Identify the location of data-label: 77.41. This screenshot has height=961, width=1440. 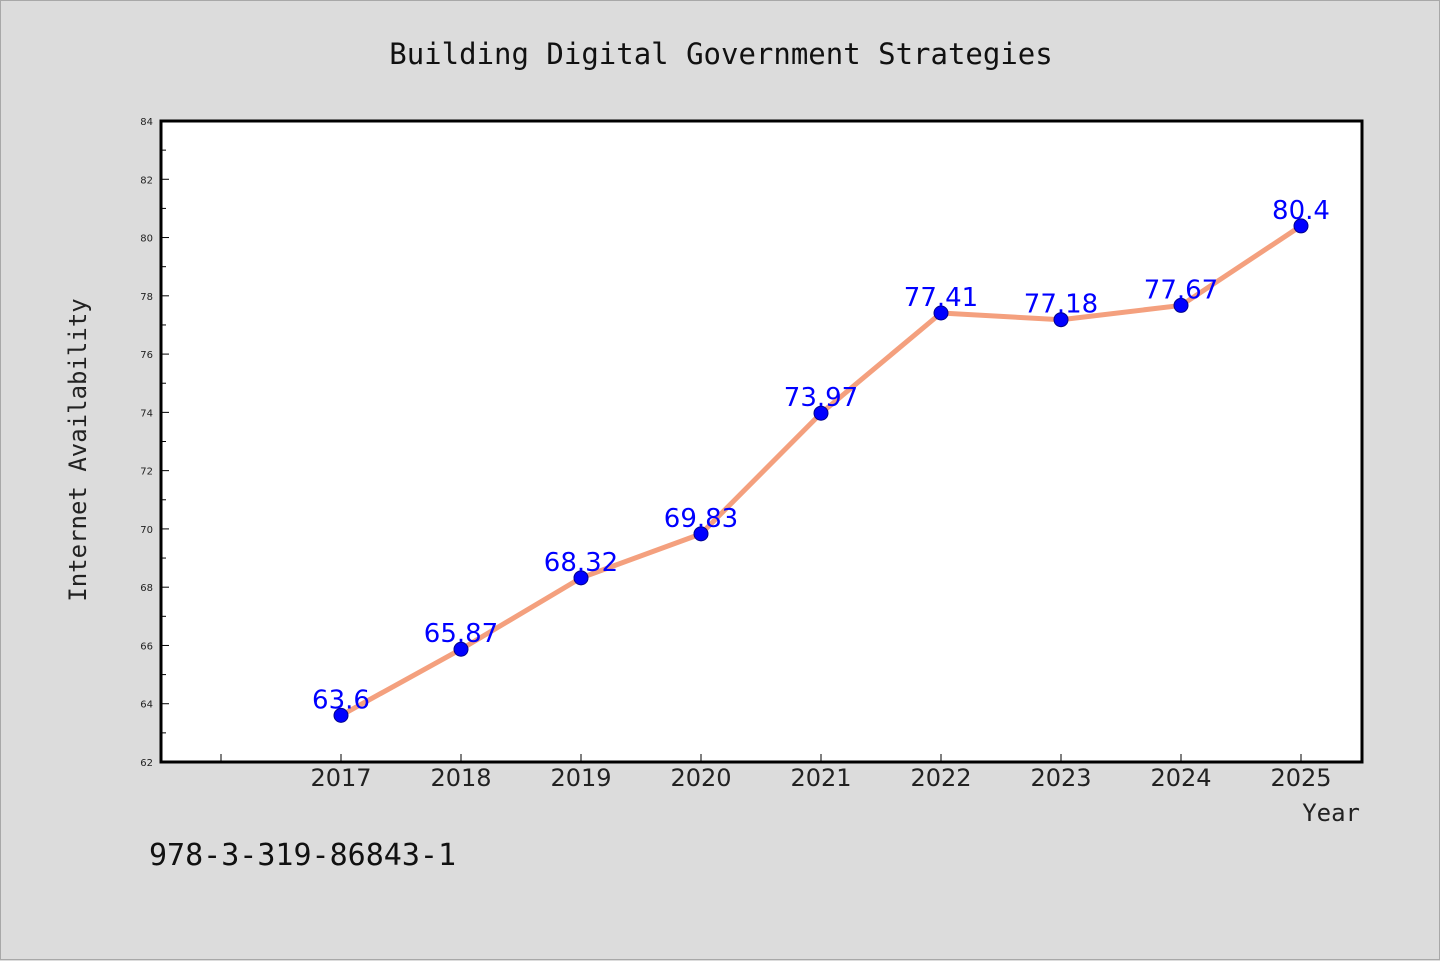
(941, 298).